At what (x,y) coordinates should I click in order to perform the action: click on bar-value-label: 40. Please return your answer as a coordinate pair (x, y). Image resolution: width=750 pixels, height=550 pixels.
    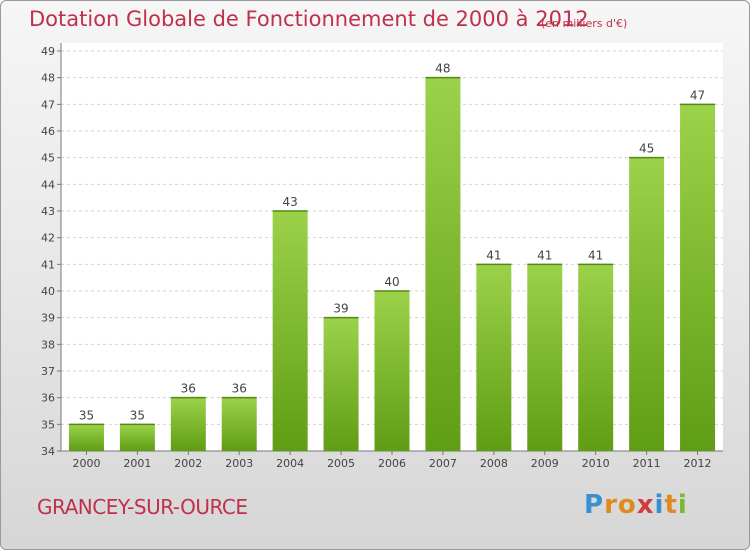
    Looking at the image, I should click on (391, 282).